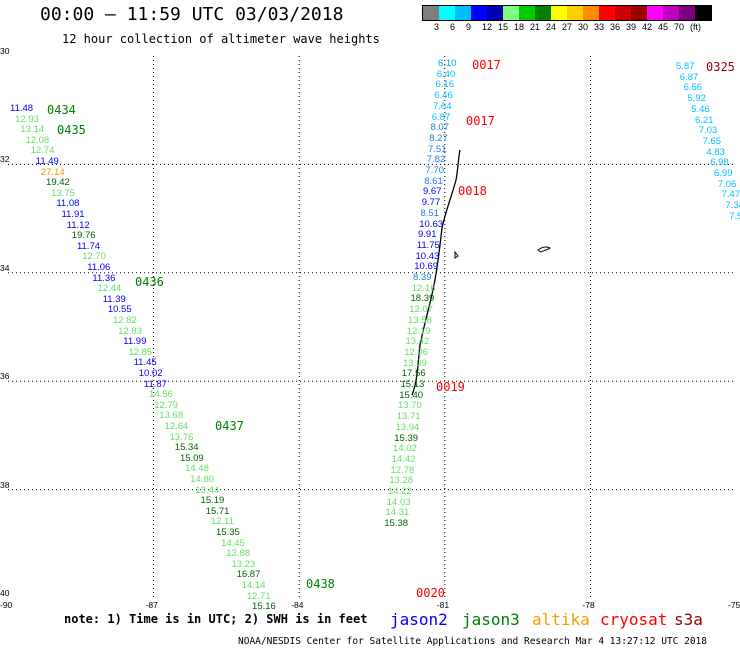 The image size is (740, 650). Describe the element at coordinates (155, 384) in the screenshot. I see `wave-height-value: 11.87` at that location.